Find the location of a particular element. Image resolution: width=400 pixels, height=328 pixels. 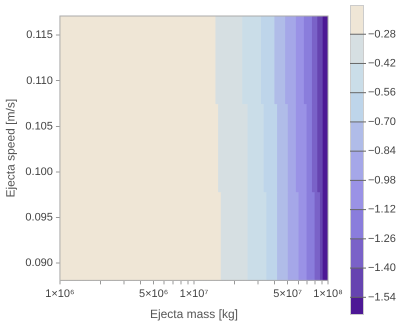

color-bar-label: −0.98 is located at coordinates (382, 180).